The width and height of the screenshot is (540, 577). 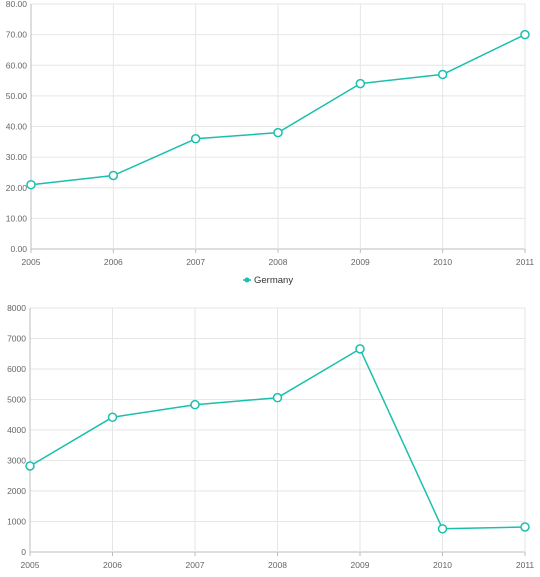 I want to click on chart-1-y-tick-label: 0, so click(x=23, y=552).